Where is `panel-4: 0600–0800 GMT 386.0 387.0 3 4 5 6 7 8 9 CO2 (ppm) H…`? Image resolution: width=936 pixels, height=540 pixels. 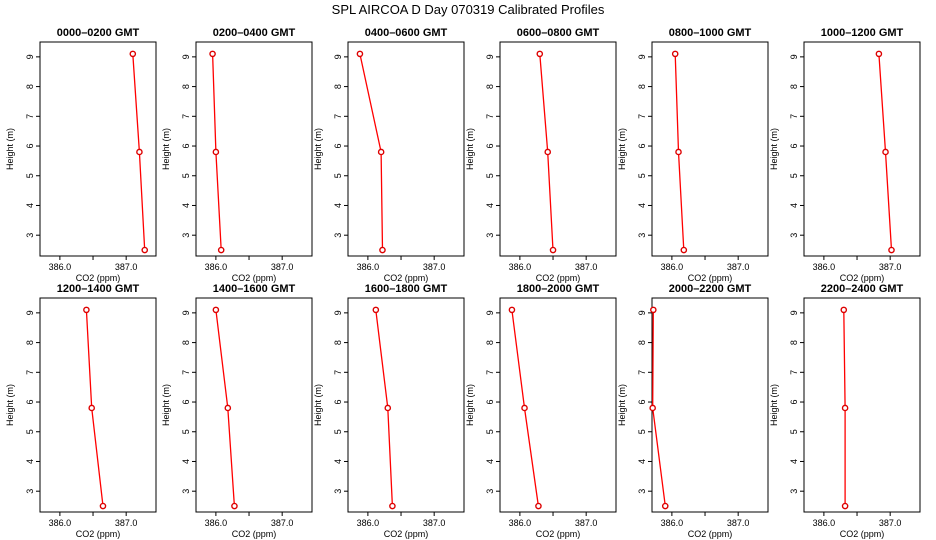
panel-4: 0600–0800 GMT 386.0 387.0 3 4 5 6 7 8 9 CO2 (ppm) H… is located at coordinates (541, 155).